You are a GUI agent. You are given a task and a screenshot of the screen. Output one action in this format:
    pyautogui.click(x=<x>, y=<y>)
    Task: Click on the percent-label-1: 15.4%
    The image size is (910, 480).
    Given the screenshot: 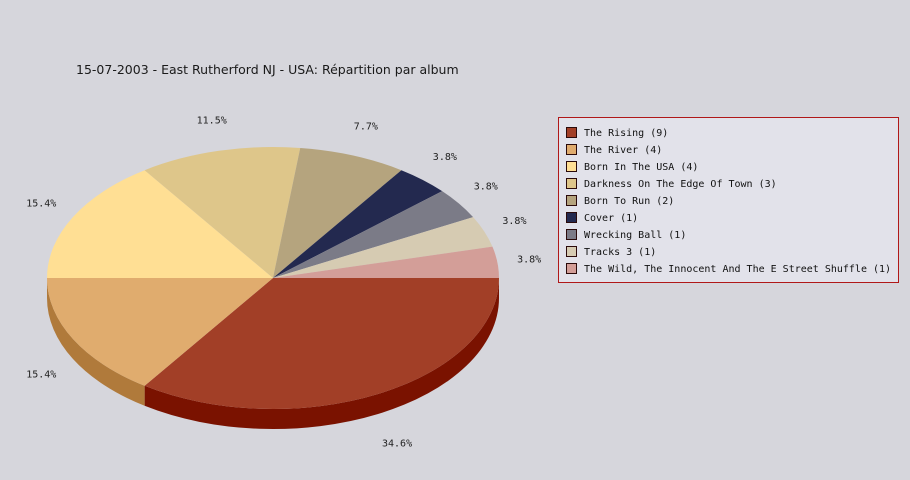 What is the action you would take?
    pyautogui.click(x=41, y=375)
    